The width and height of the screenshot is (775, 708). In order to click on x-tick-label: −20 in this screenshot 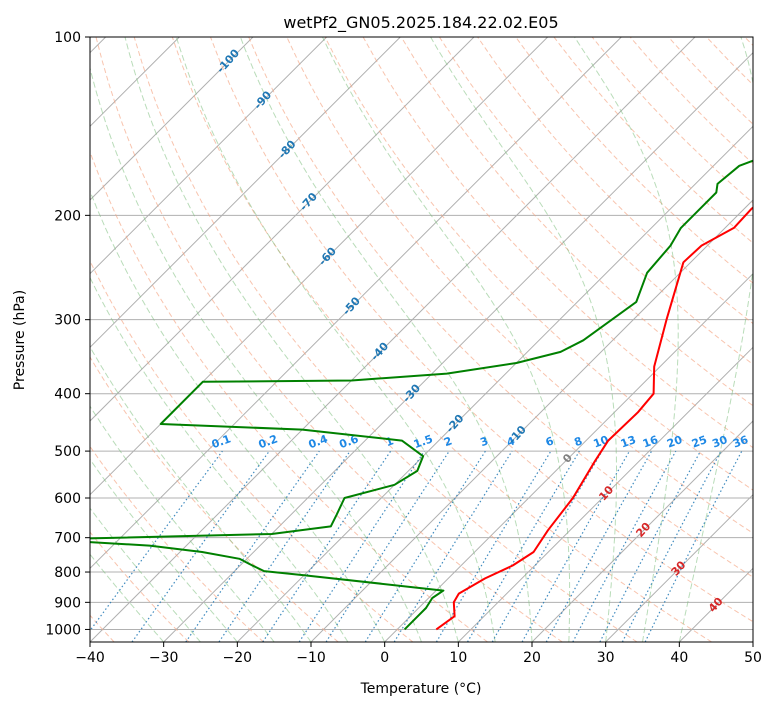, I will do `click(238, 658)`.